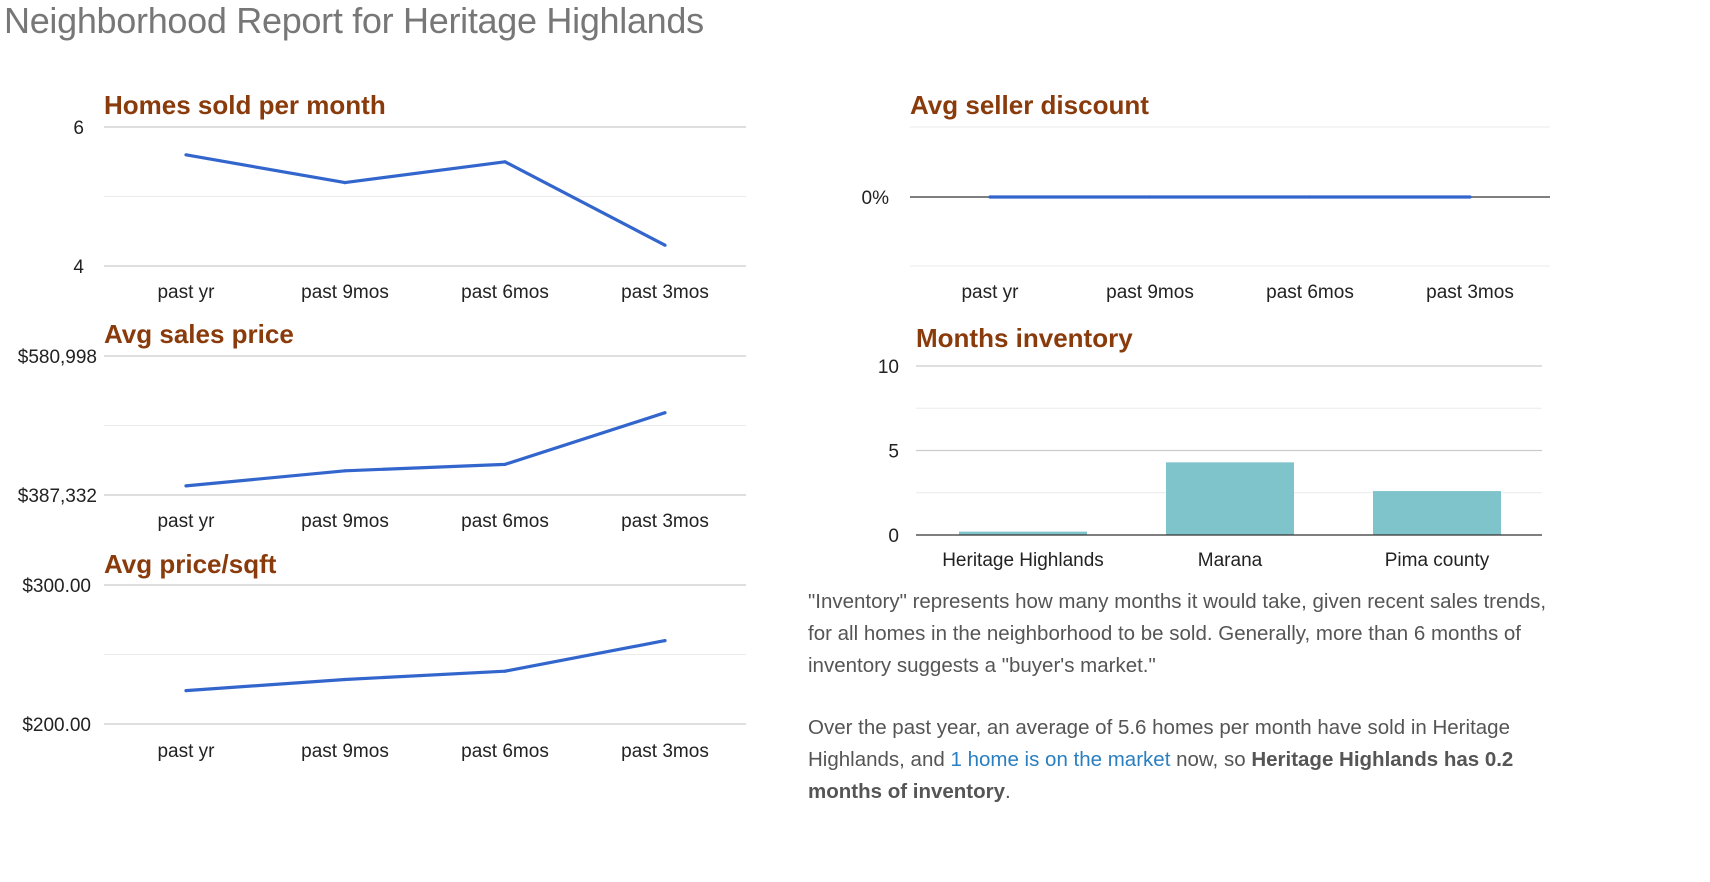 The width and height of the screenshot is (1710, 882). Describe the element at coordinates (56, 586) in the screenshot. I see `chart-3-ytick: $300.00` at that location.